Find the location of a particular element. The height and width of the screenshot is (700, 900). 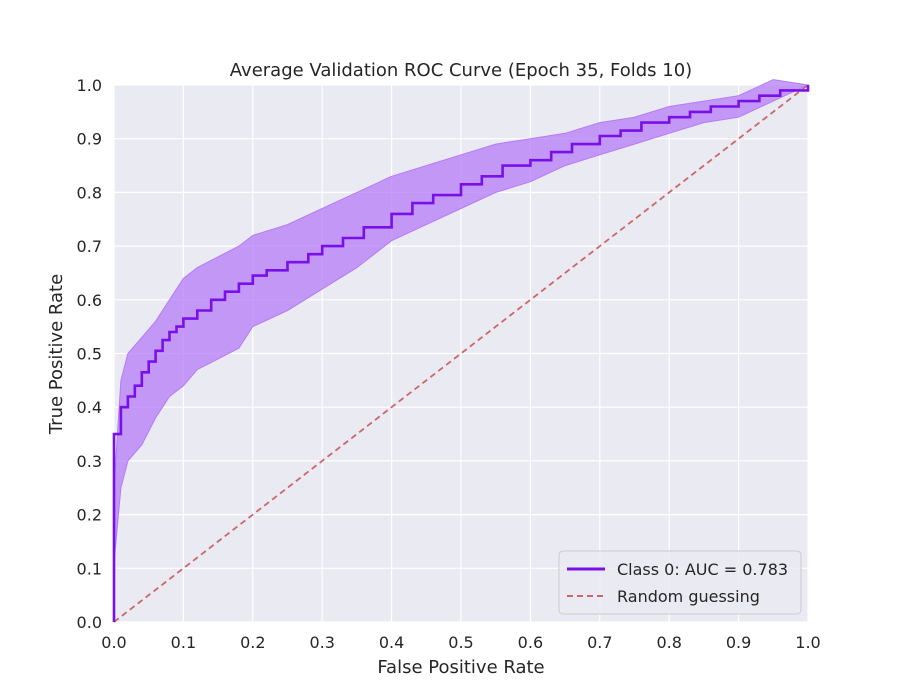

y-tick-label: 0.1 is located at coordinates (89, 568).